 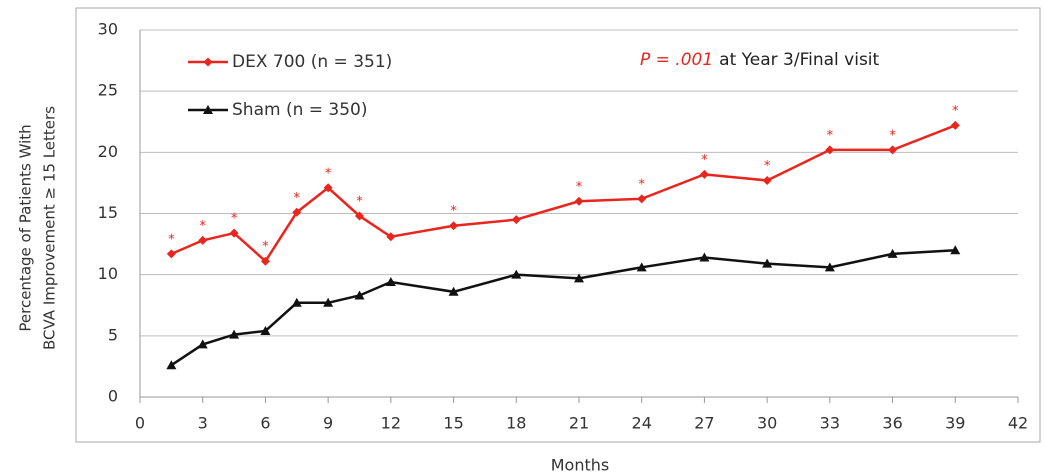 I want to click on y-tick-label: 10, so click(x=108, y=273).